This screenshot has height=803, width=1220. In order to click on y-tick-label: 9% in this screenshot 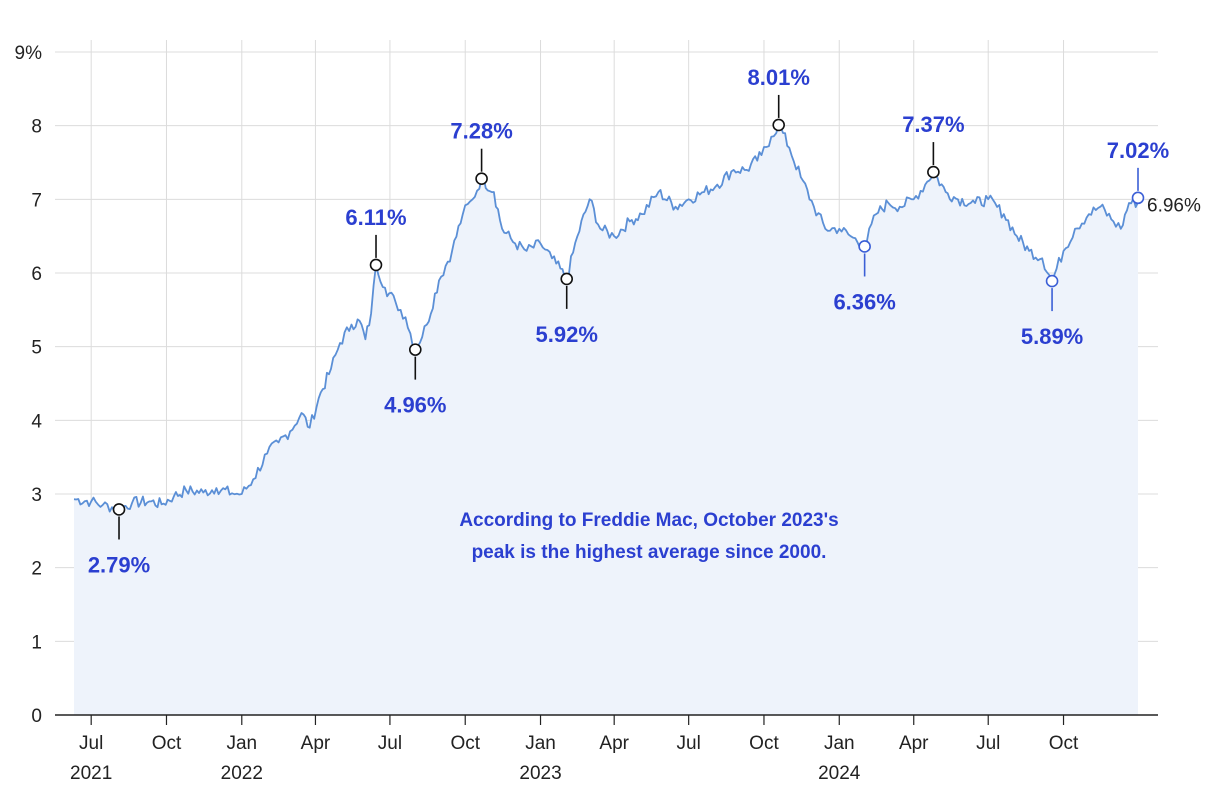, I will do `click(29, 53)`.